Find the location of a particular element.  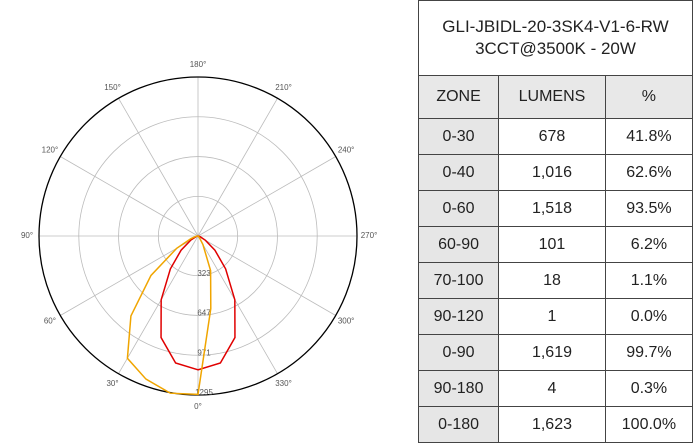

cell: 1,016 is located at coordinates (552, 172).